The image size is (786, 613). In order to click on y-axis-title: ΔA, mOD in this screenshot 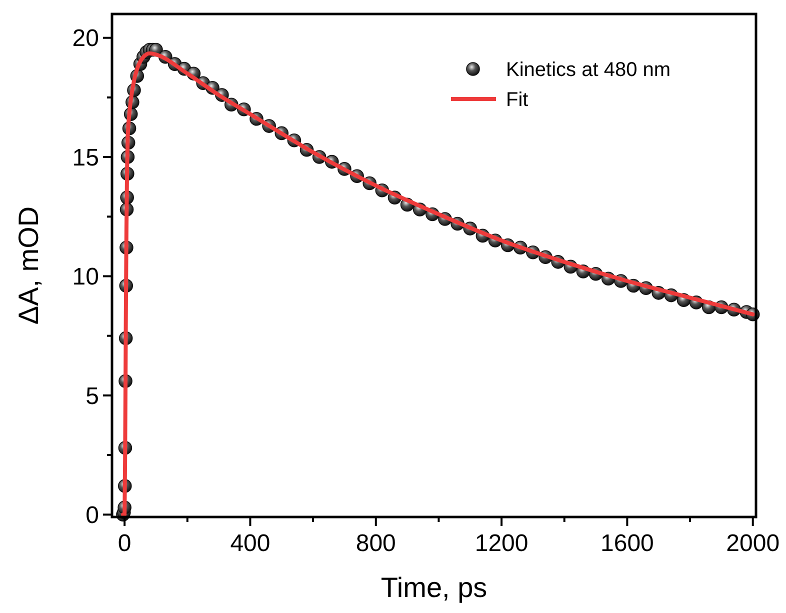, I will do `click(28, 265)`.